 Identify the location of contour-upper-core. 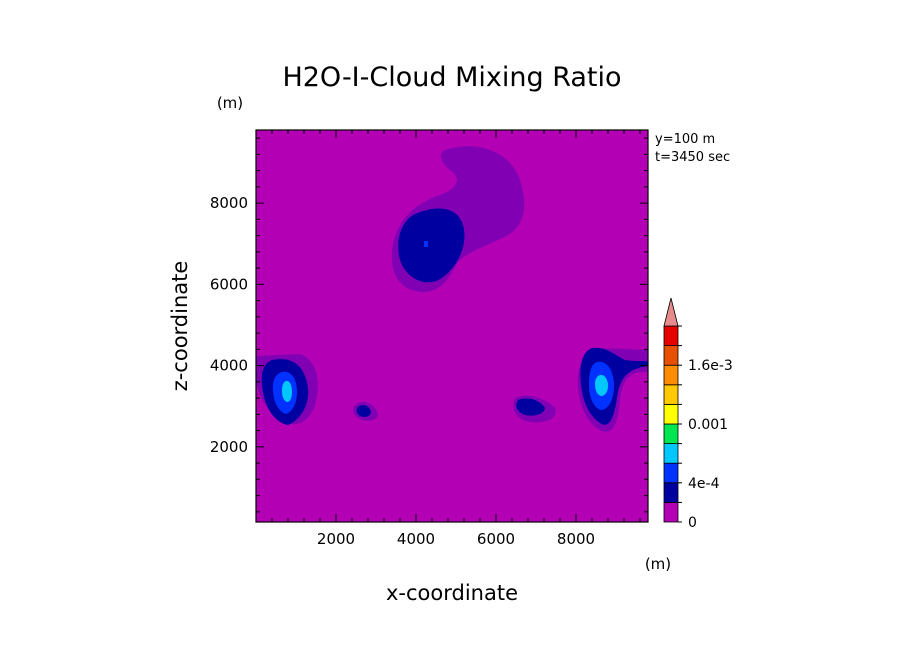
(431, 245).